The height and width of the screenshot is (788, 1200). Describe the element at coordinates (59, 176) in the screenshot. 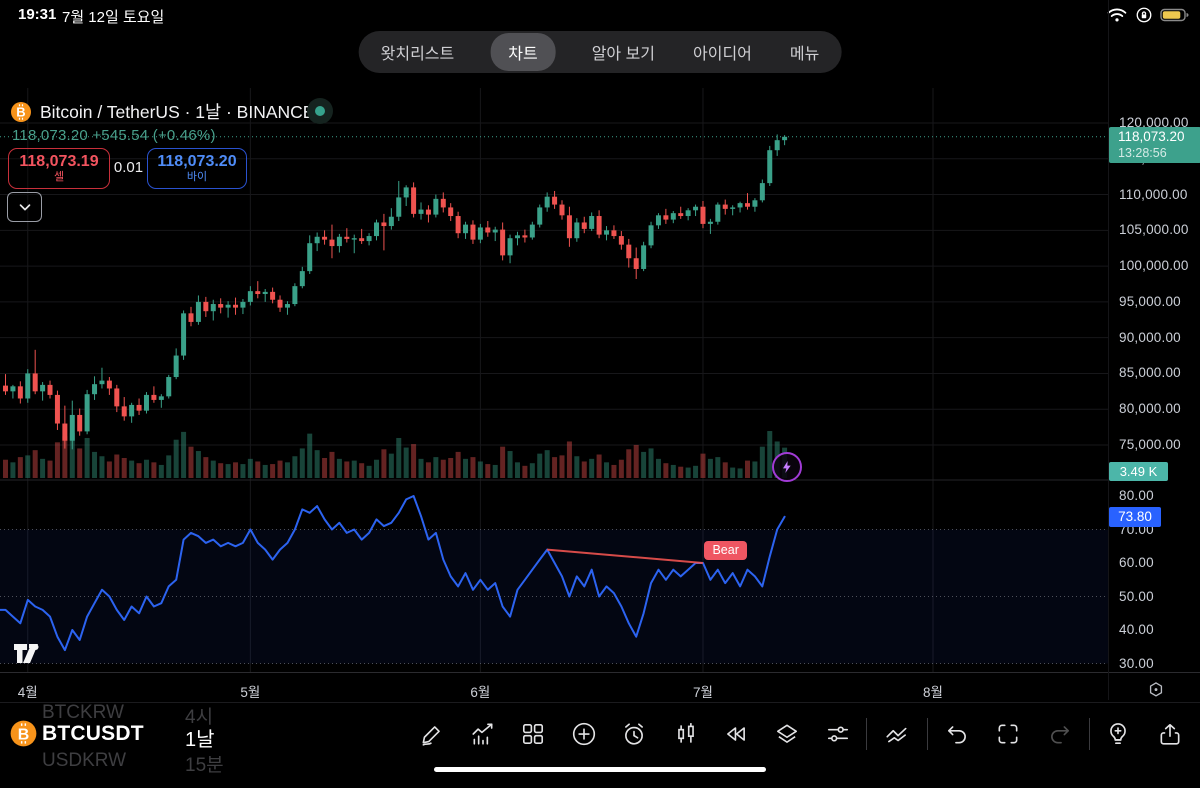

I see `sell-label: 셀` at that location.